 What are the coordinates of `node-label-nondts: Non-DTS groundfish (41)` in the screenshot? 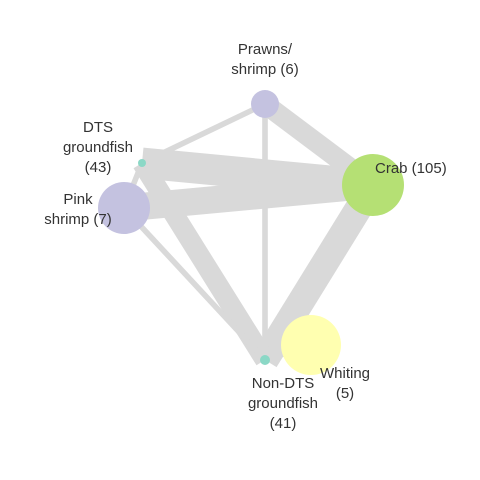 It's located at (283, 403).